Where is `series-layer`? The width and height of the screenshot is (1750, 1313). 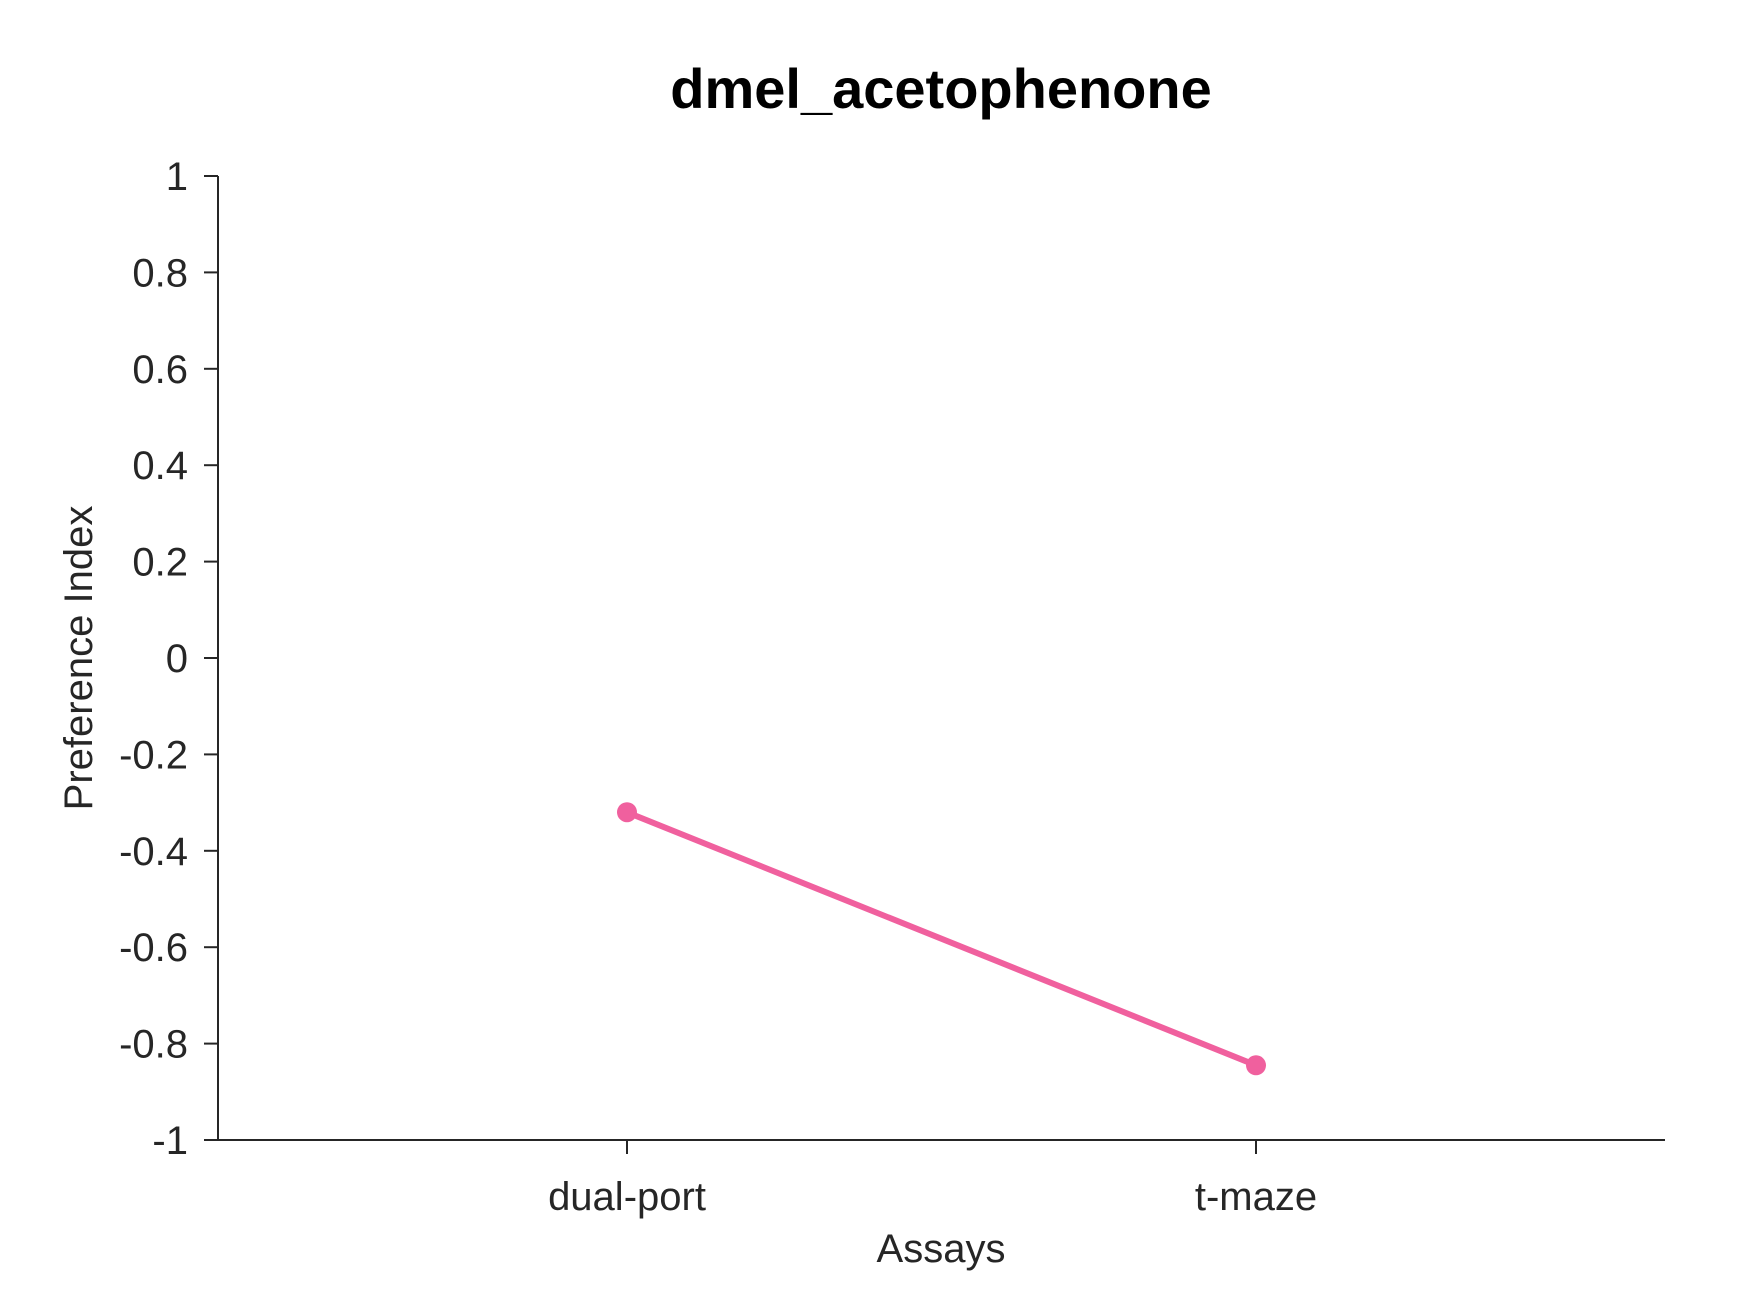 series-layer is located at coordinates (941, 939).